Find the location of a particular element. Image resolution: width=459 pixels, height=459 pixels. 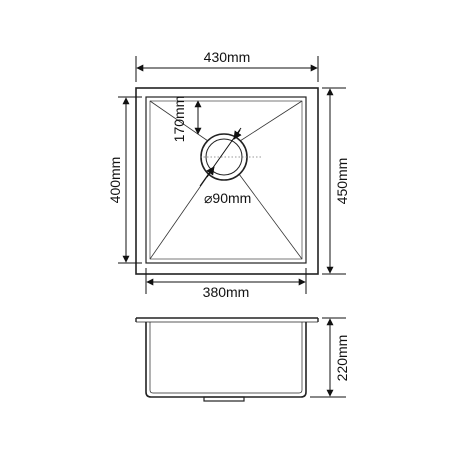

side-bowl-body is located at coordinates (226, 360).